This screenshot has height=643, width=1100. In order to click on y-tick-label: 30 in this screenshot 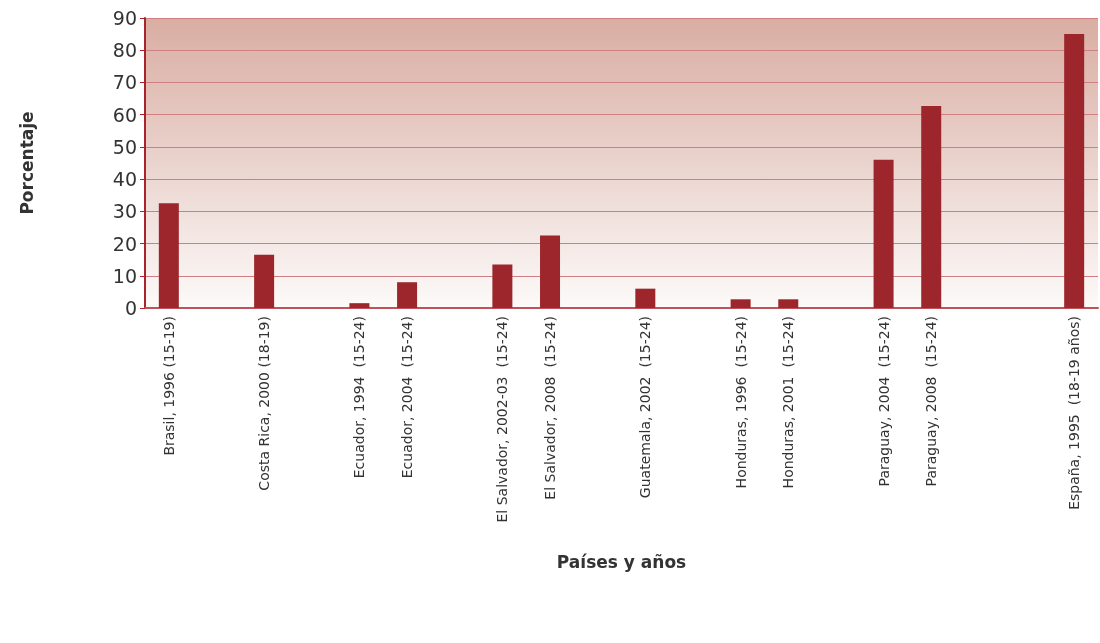, I will do `click(124, 211)`.